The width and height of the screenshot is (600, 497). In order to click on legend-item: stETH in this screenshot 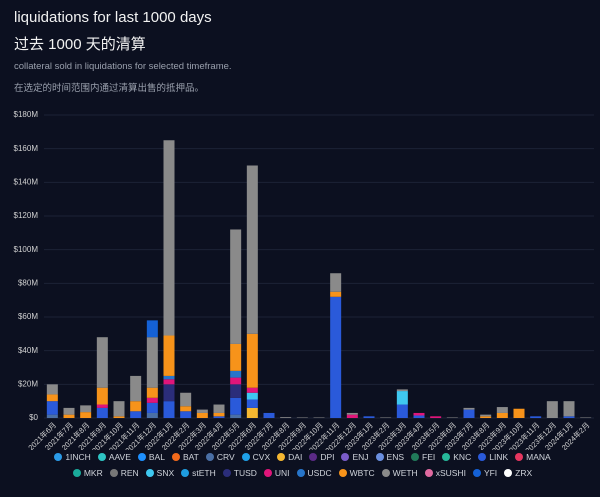, I will do `click(198, 473)`.